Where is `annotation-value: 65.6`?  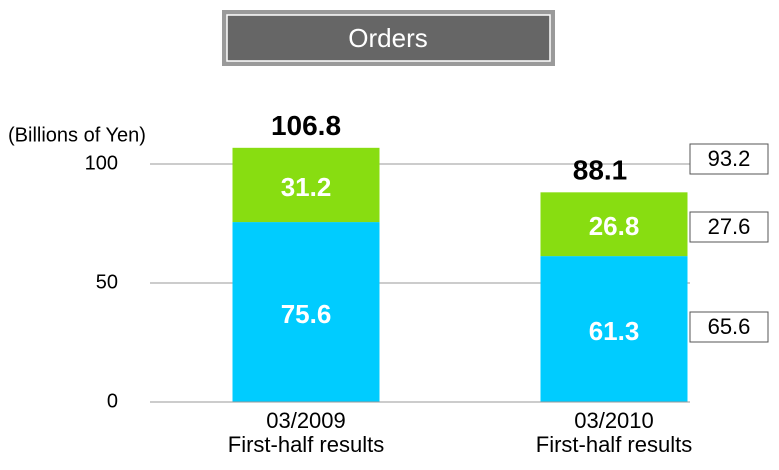 annotation-value: 65.6 is located at coordinates (729, 326).